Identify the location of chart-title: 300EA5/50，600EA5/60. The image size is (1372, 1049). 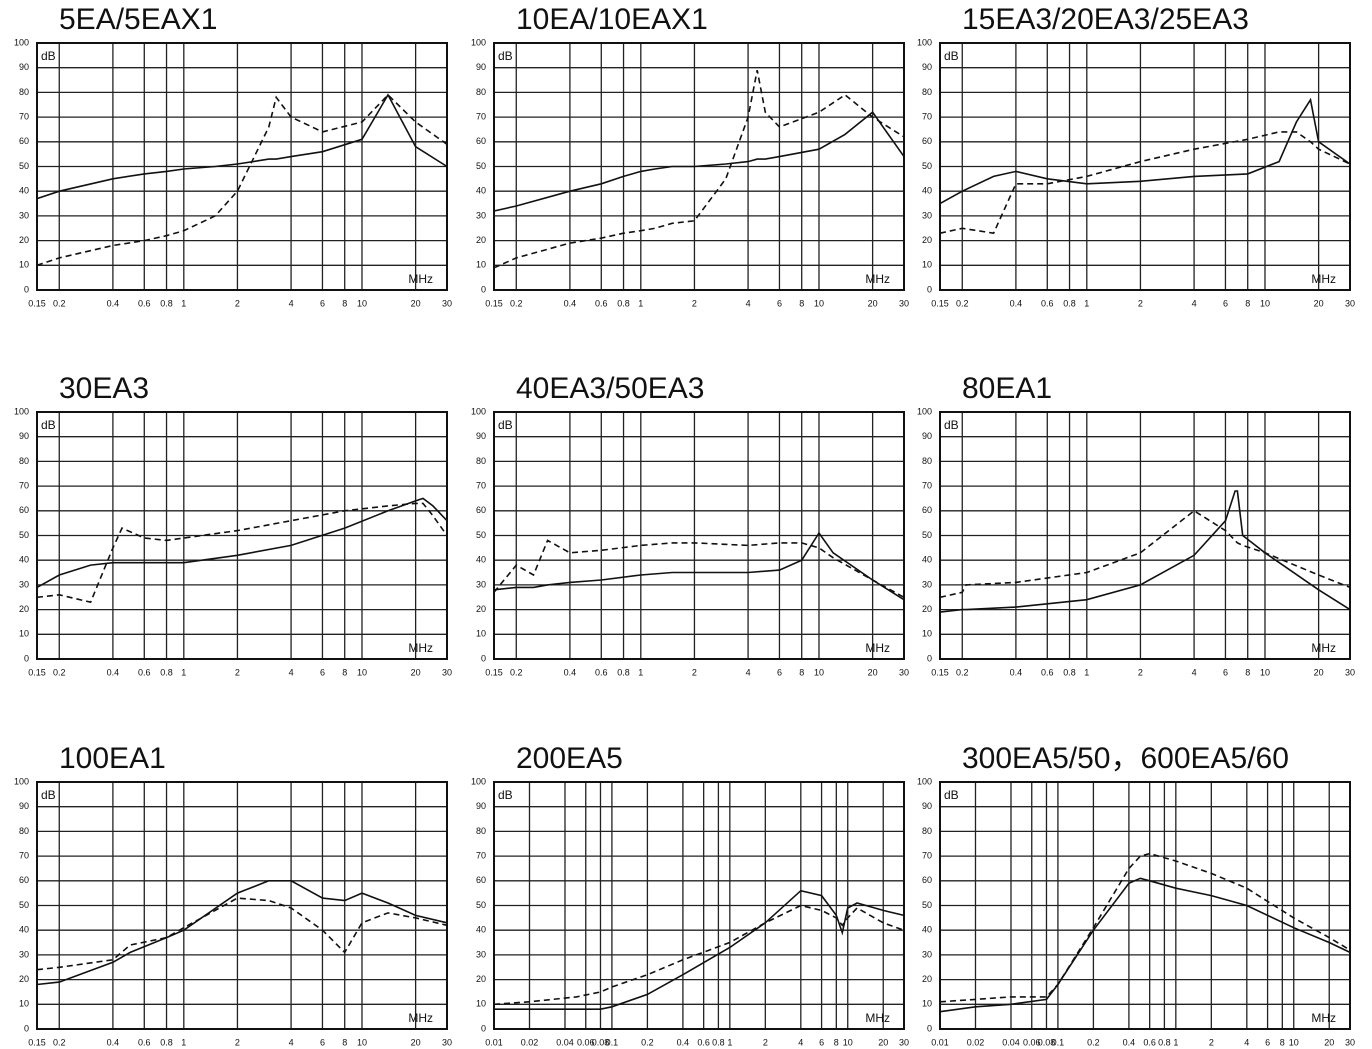
(1125, 758).